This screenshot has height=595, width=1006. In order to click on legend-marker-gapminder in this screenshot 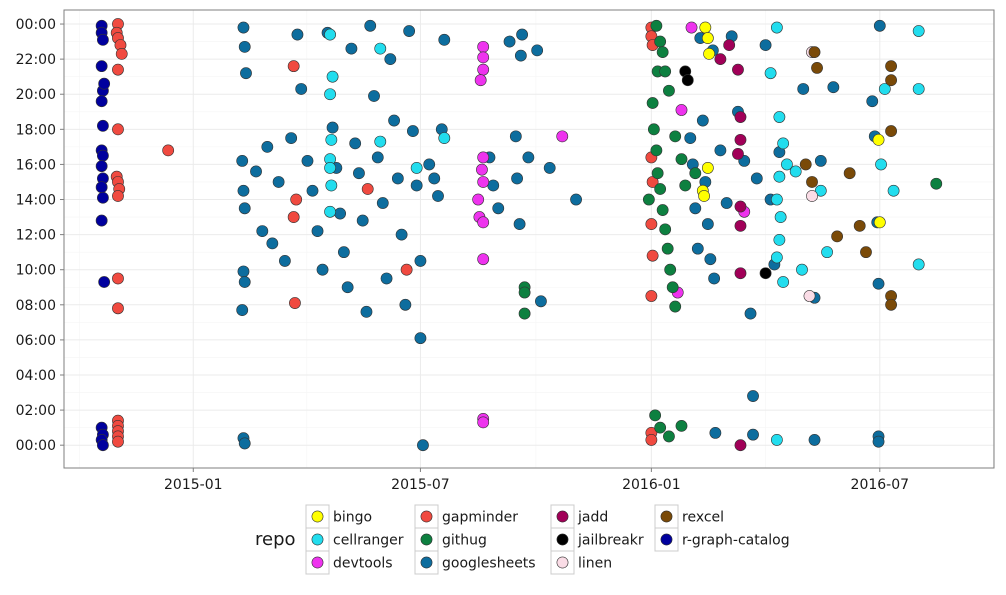, I will do `click(426, 516)`.